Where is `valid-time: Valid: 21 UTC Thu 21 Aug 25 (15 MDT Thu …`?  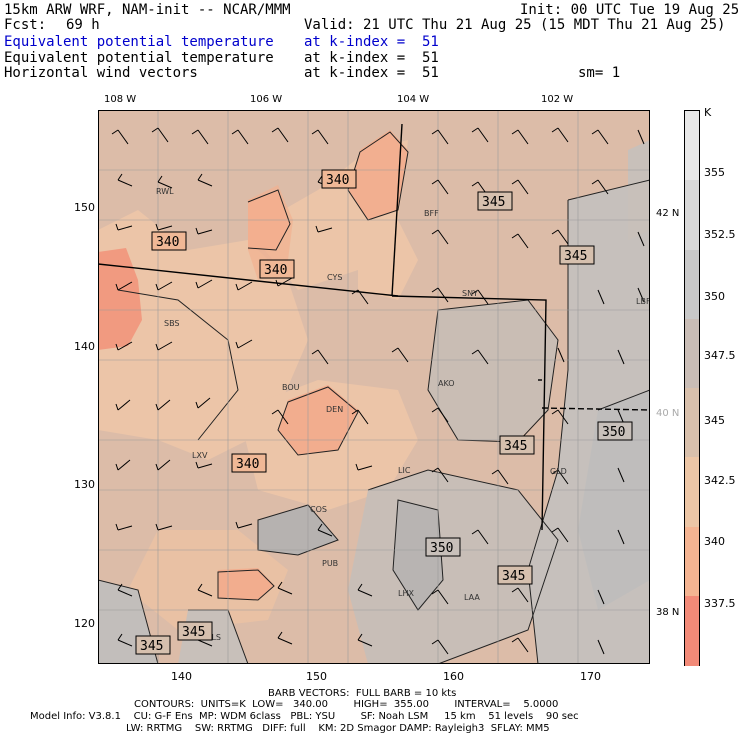 valid-time: Valid: 21 UTC Thu 21 Aug 25 (15 MDT Thu … is located at coordinates (515, 25).